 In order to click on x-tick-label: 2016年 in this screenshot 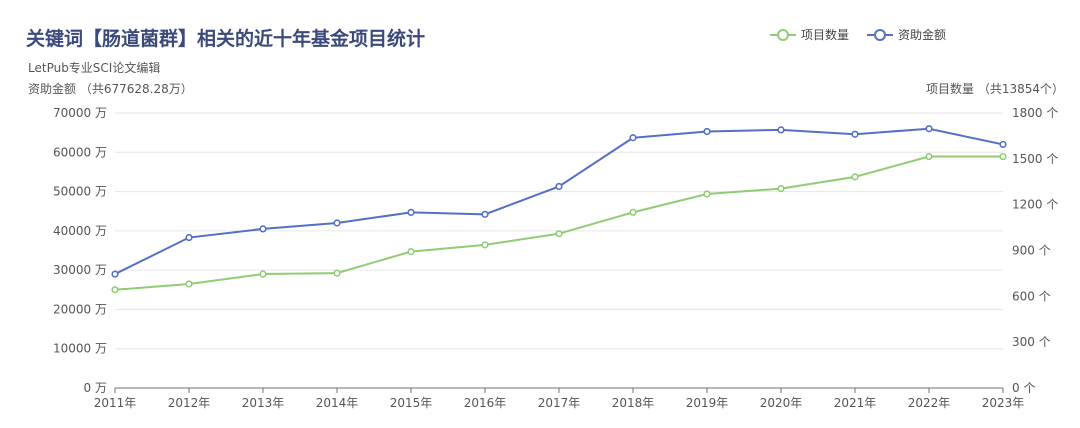, I will do `click(485, 403)`.